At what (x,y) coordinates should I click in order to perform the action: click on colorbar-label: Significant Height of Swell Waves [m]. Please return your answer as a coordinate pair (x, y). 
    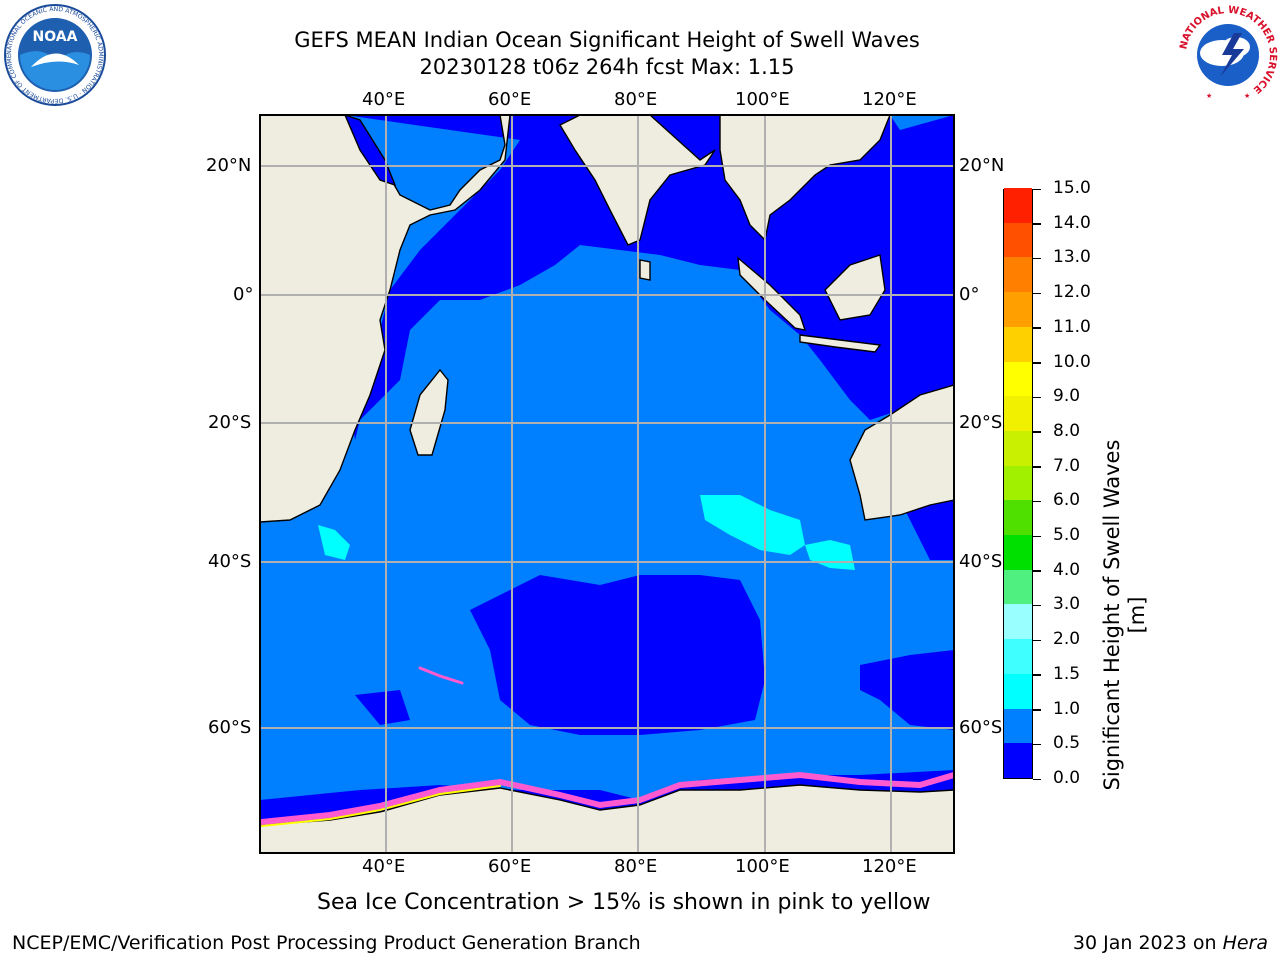
    Looking at the image, I should click on (1124, 615).